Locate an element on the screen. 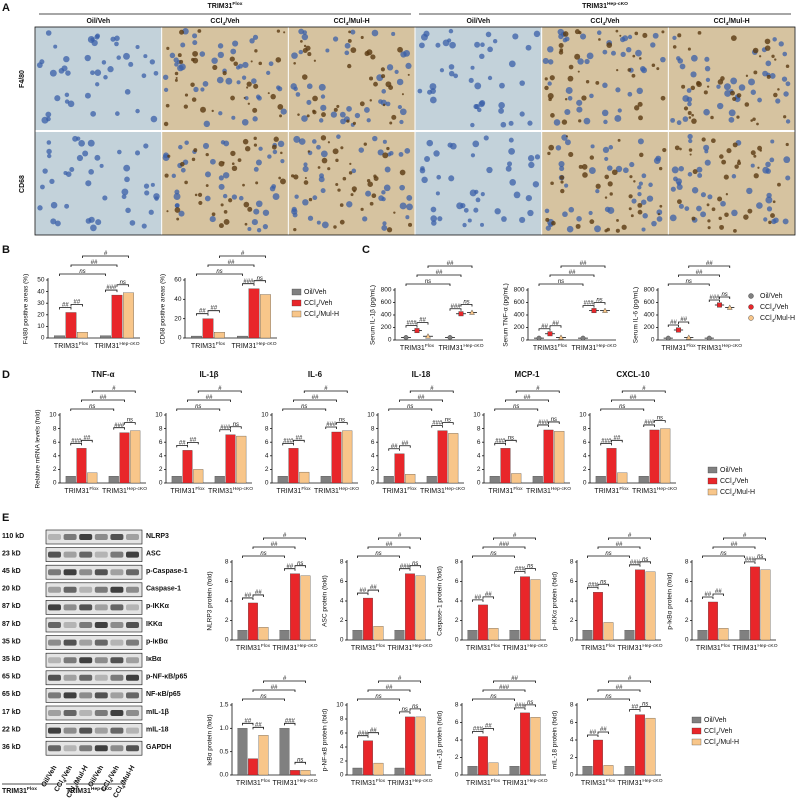 Image resolution: width=798 pixels, height=798 pixels. micrograph is located at coordinates (225, 183).